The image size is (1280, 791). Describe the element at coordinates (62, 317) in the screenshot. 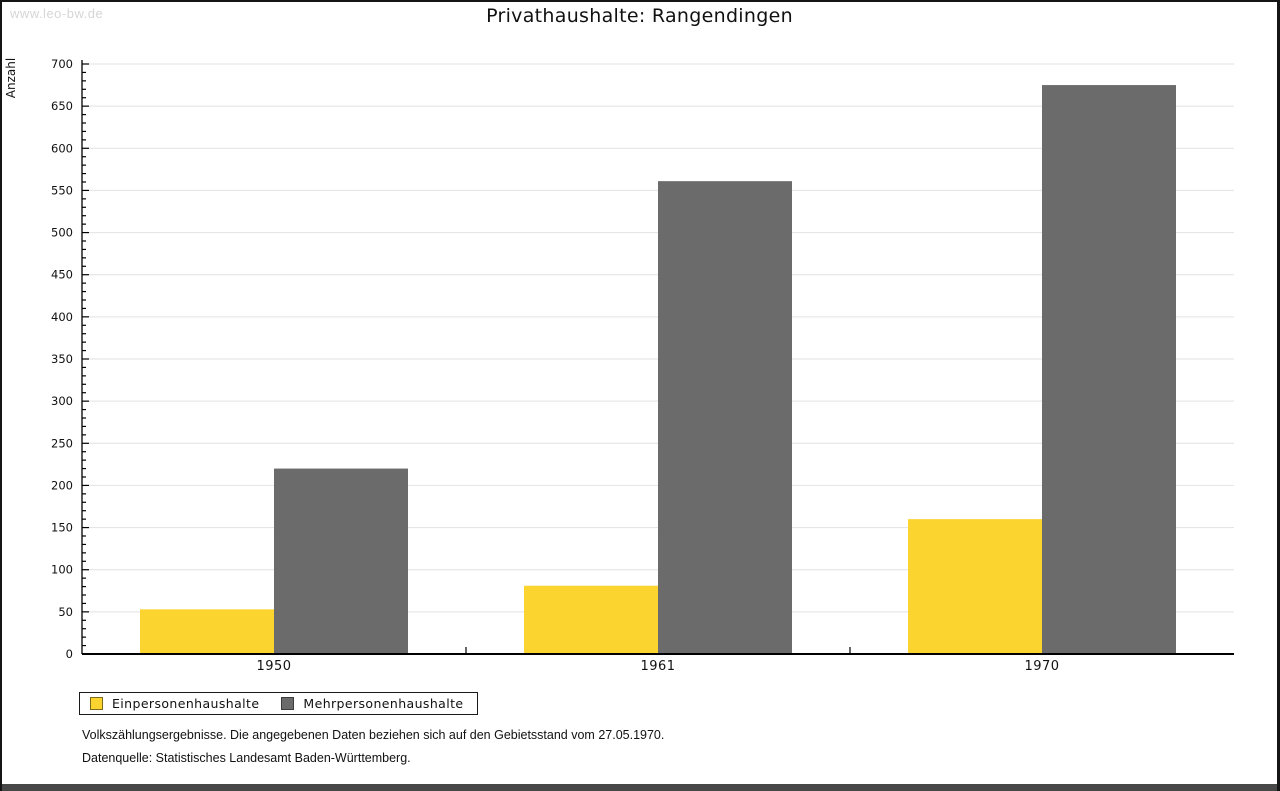

I see `y-tick-label: 400` at that location.